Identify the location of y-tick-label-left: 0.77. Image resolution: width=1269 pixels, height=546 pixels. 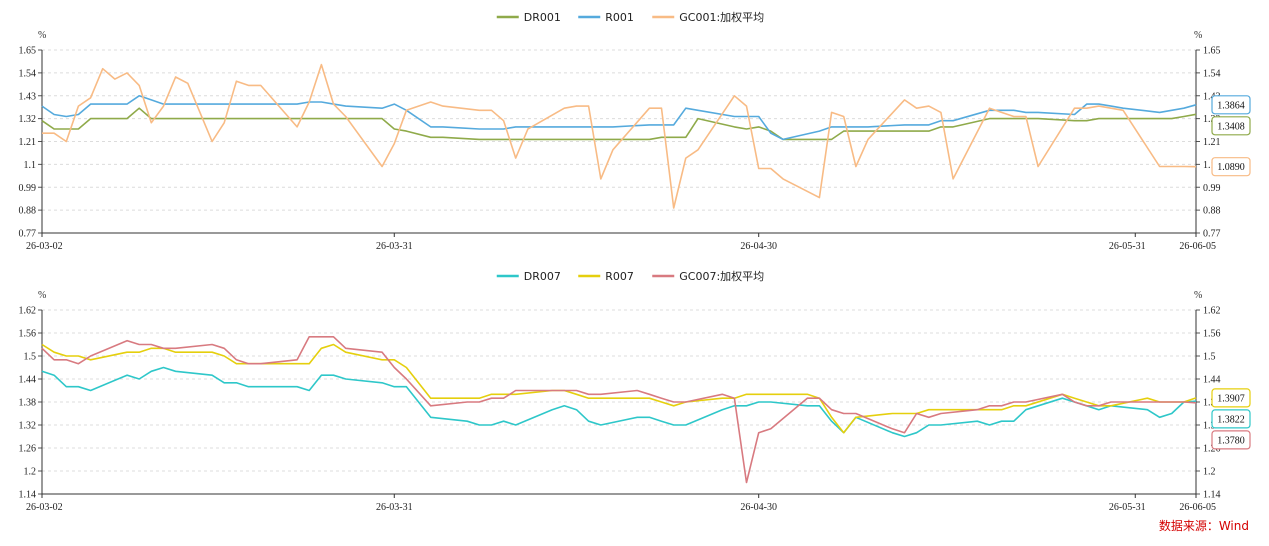
(28, 234).